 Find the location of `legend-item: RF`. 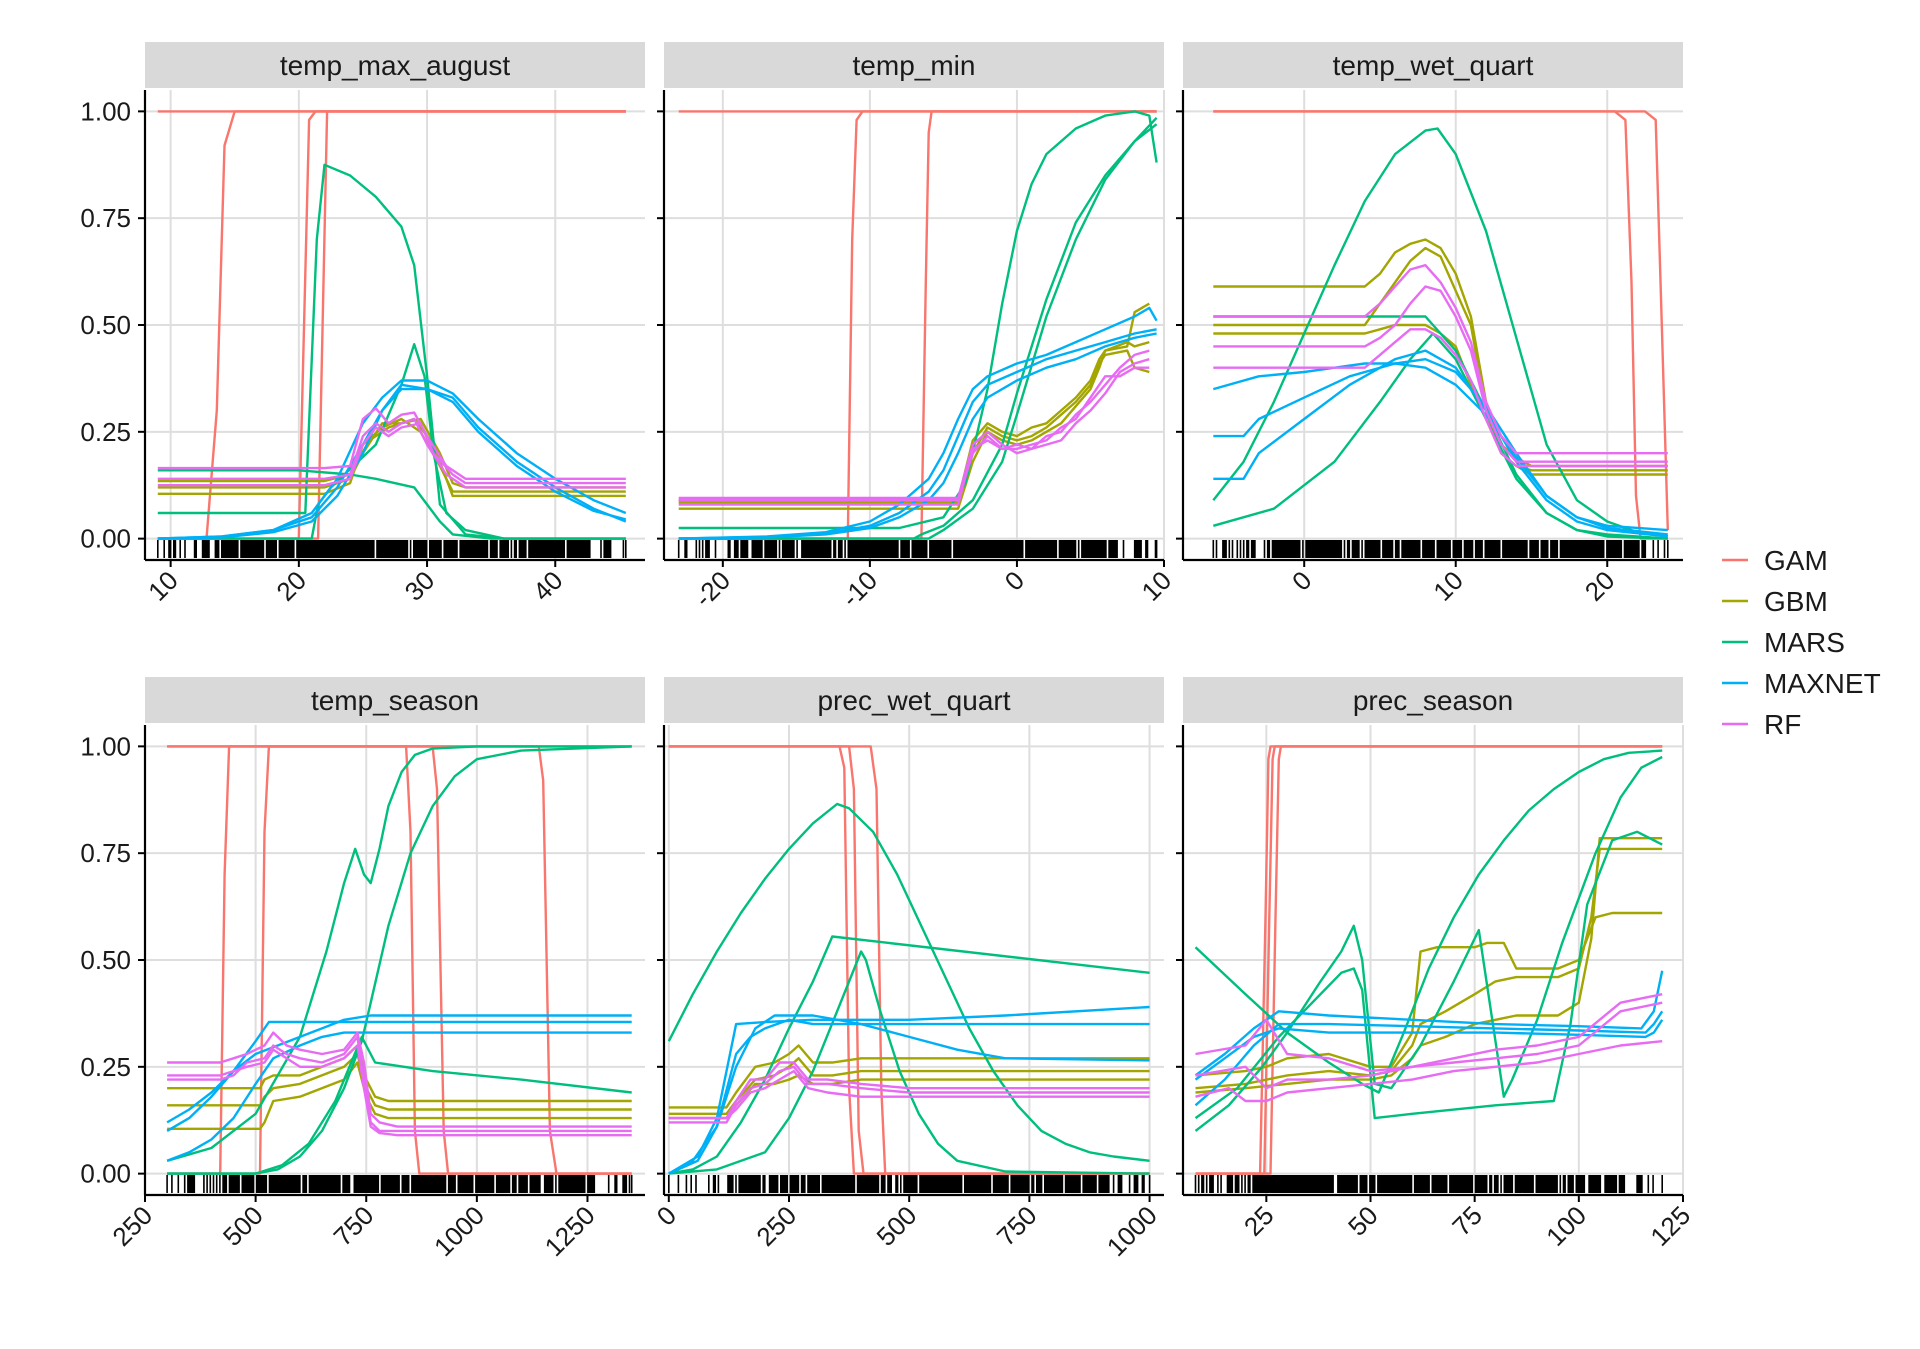

legend-item: RF is located at coordinates (1761, 724).